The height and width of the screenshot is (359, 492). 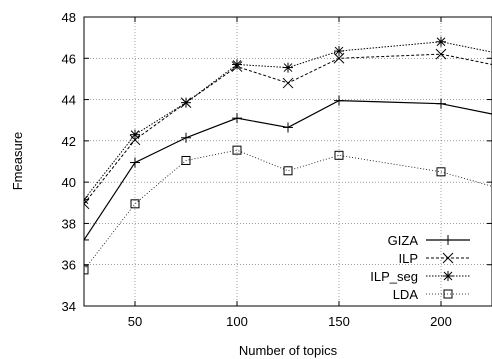 I want to click on y-tick-label: 38, so click(x=69, y=223).